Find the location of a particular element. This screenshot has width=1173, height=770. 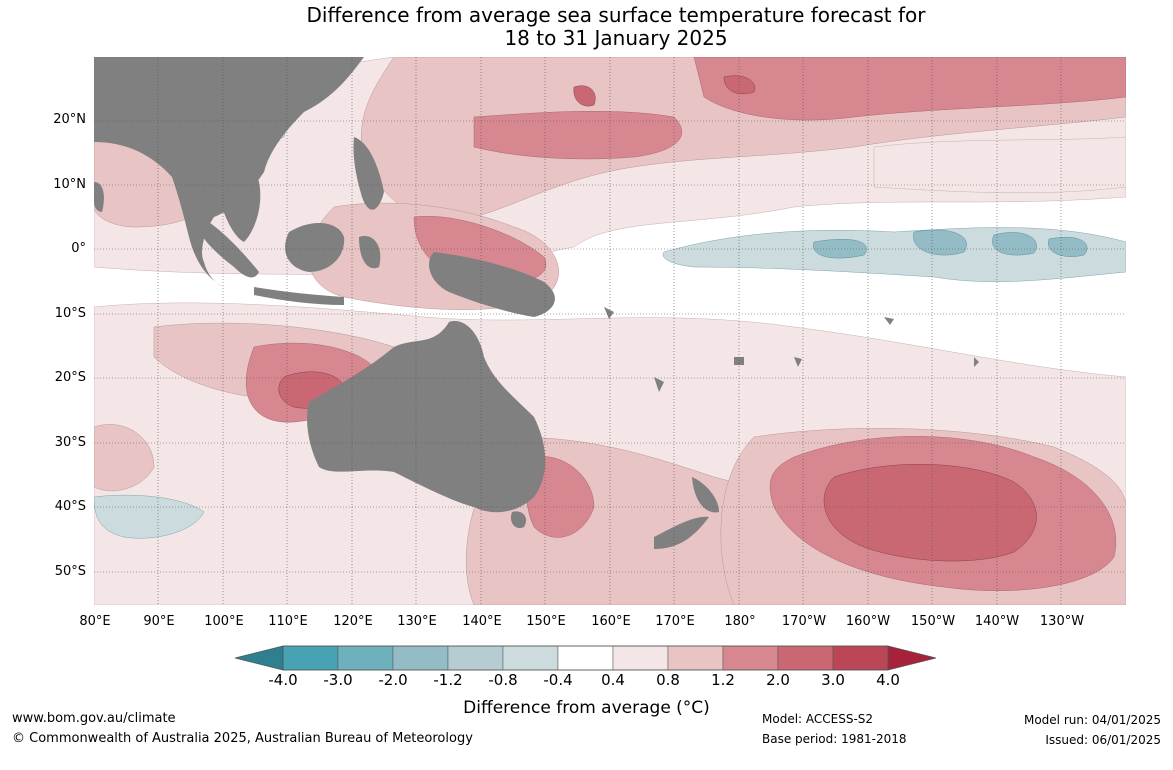

lon-label-140e: 140°E is located at coordinates (482, 621).